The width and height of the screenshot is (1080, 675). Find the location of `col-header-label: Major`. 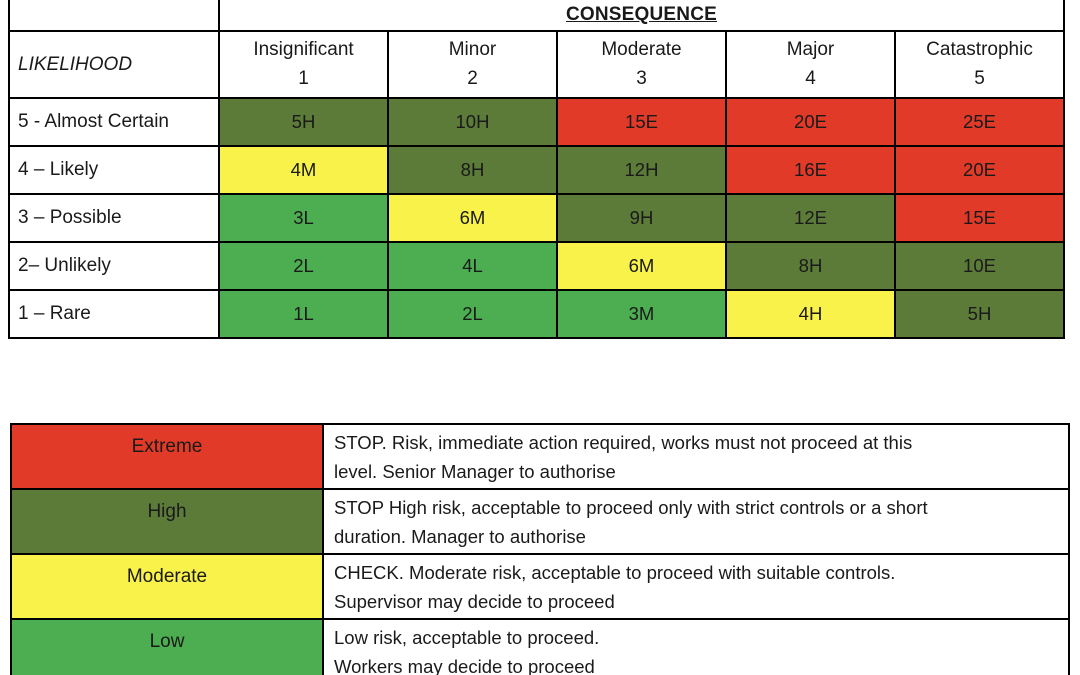

col-header-label: Major is located at coordinates (810, 49).